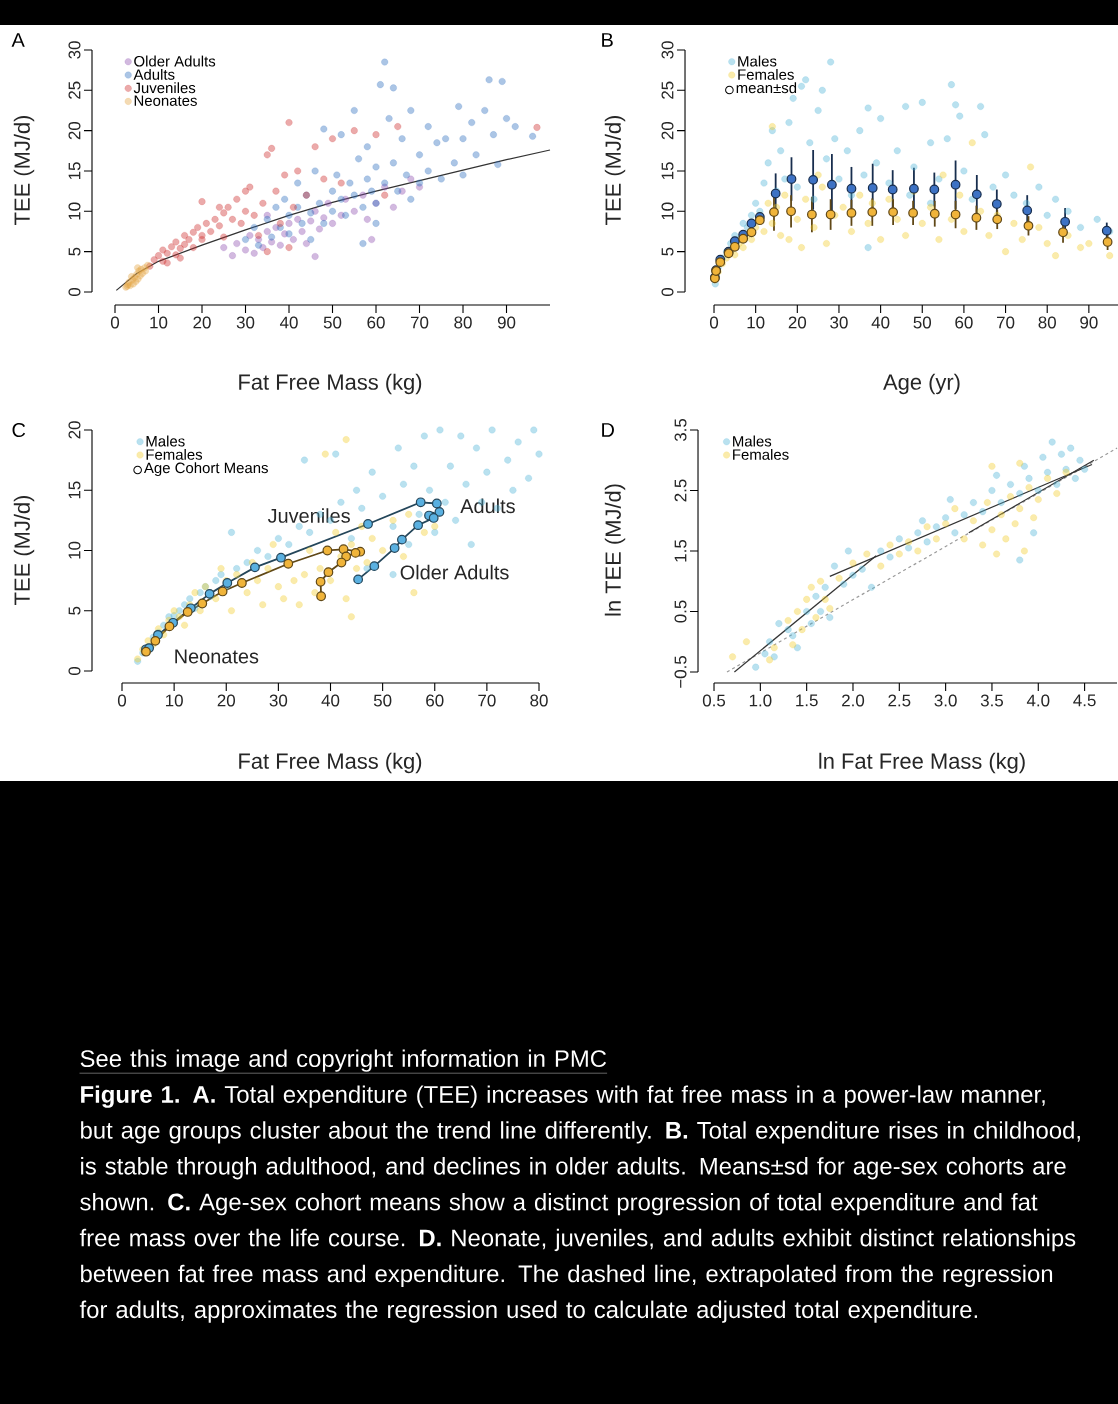 This screenshot has width=1118, height=1404. What do you see at coordinates (308, 515) in the screenshot?
I see `annotation: Juveniles` at bounding box center [308, 515].